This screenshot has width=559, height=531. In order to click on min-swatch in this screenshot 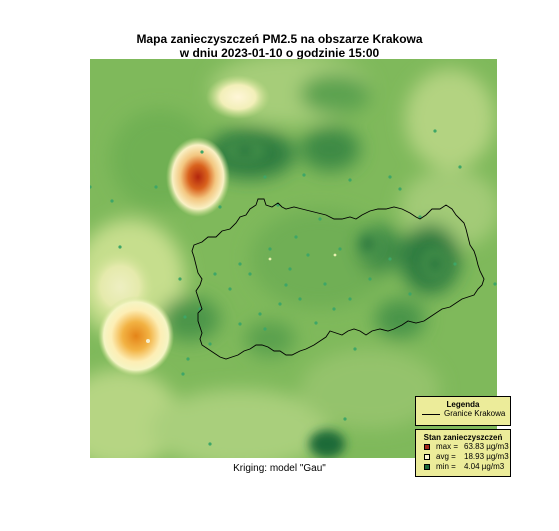, I will do `click(427, 467)`.